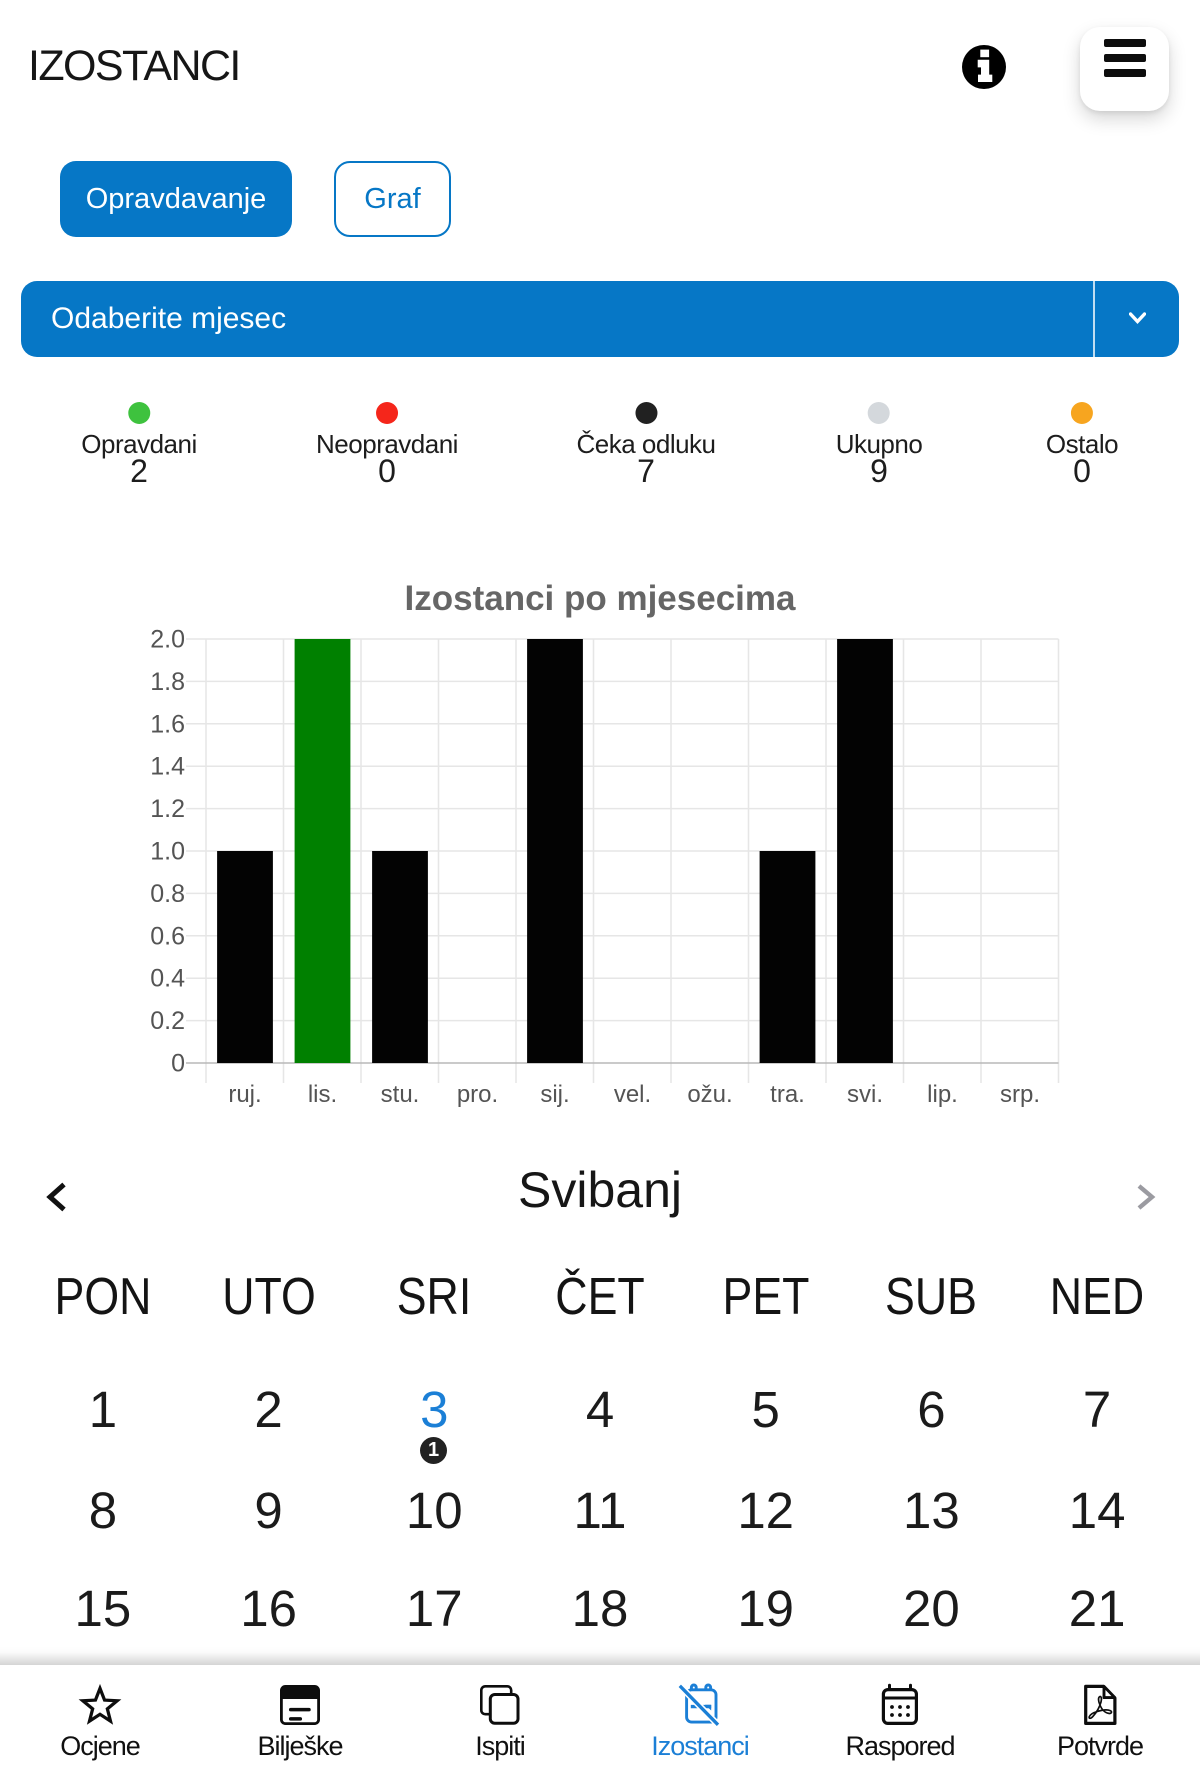 The image size is (1200, 1776). I want to click on svg-text: 0.8, so click(167, 894).